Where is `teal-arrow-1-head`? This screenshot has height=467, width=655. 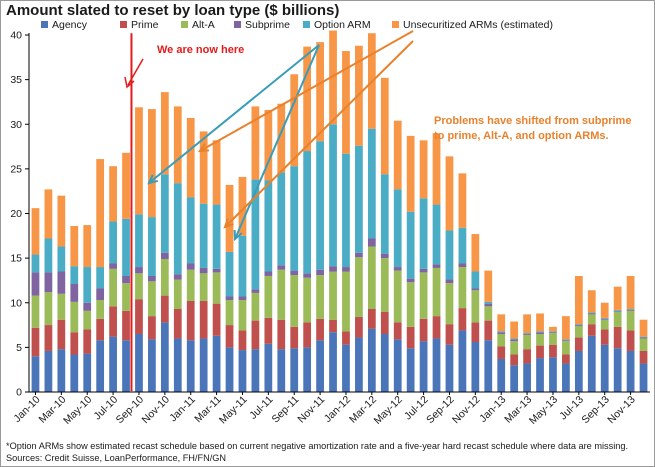
teal-arrow-1-head is located at coordinates (152, 179).